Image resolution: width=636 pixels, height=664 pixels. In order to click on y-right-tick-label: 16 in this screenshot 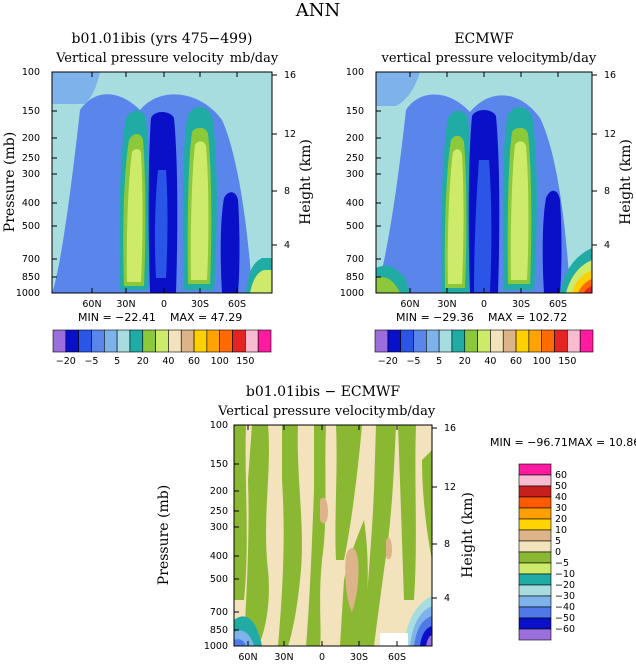, I will do `click(450, 428)`.